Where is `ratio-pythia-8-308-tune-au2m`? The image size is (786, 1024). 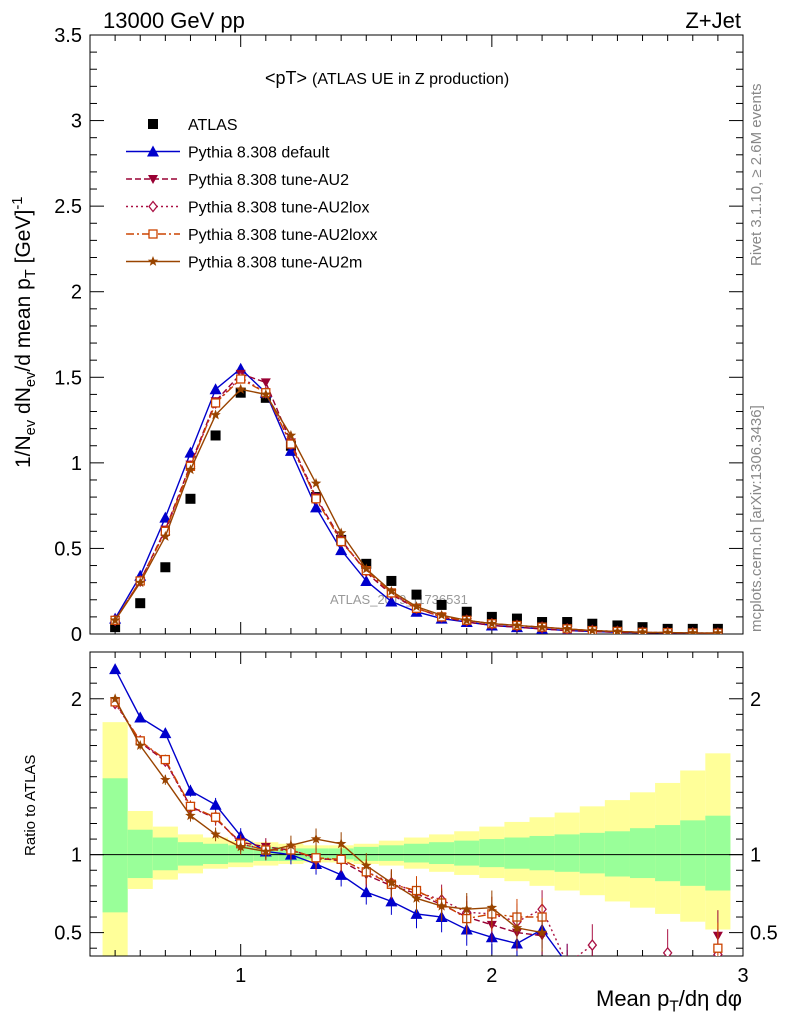
ratio-pythia-8-308-tune-au2m is located at coordinates (328, 822).